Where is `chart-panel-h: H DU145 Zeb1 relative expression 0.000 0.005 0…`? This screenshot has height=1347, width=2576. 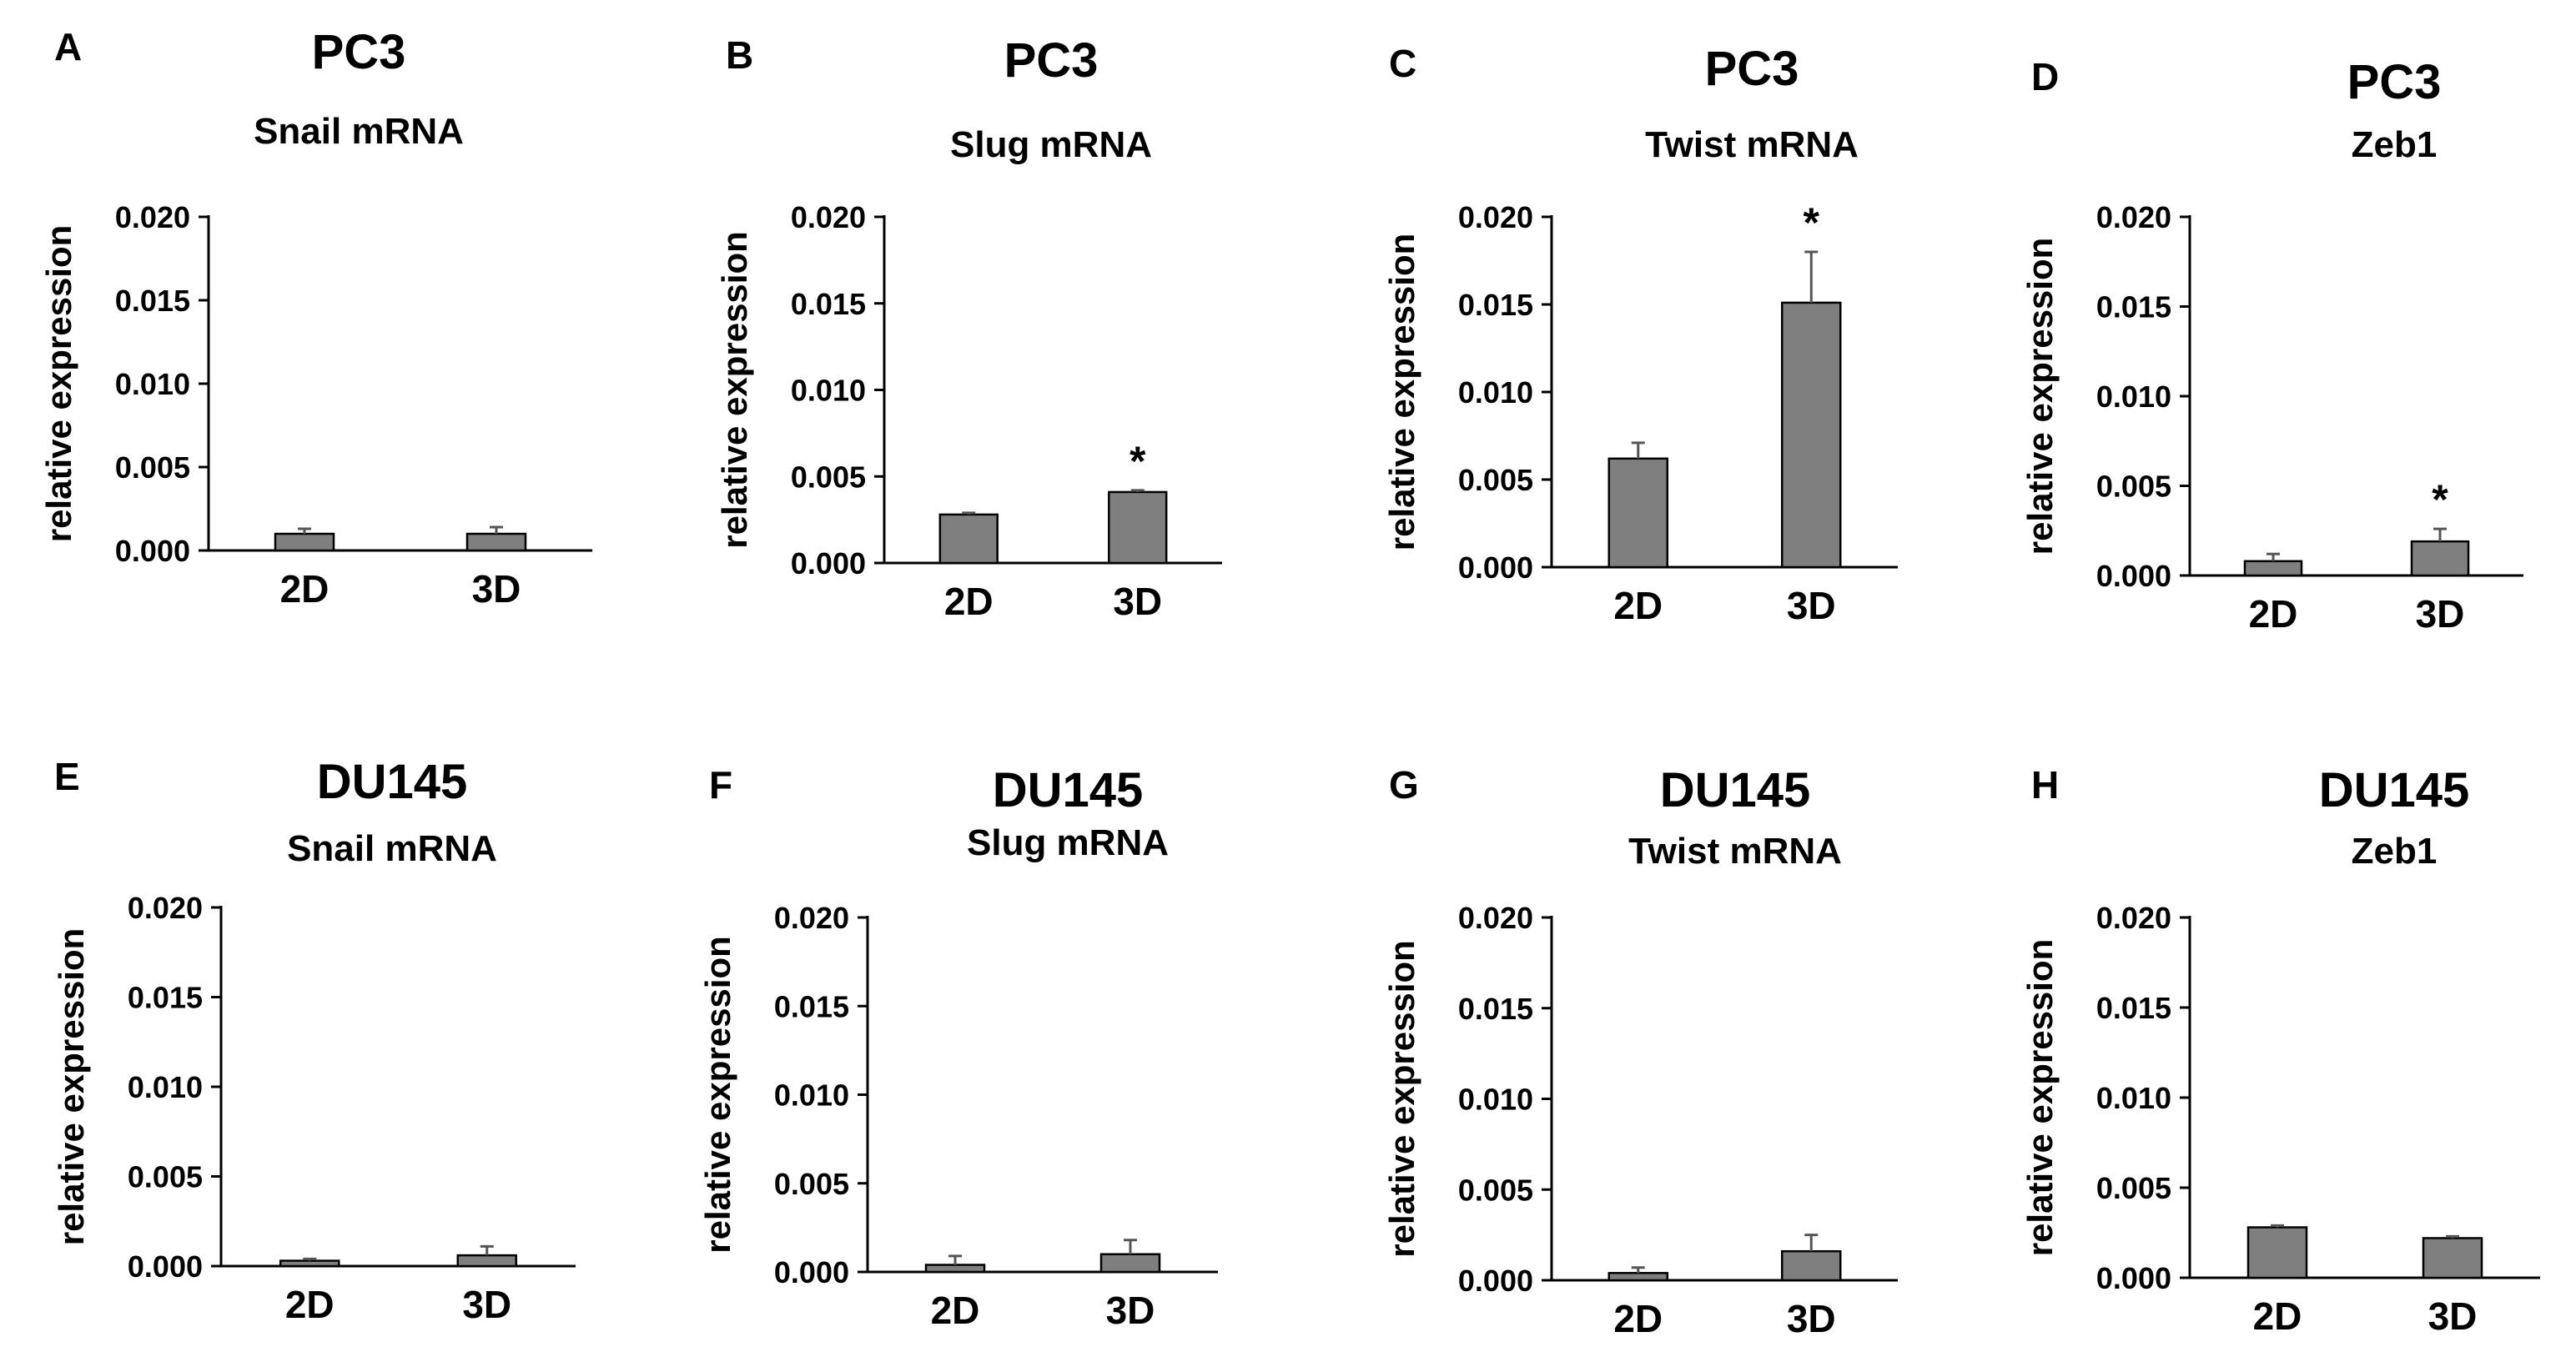 chart-panel-h: H DU145 Zeb1 relative expression 0.000 0.005 0… is located at coordinates (2280, 1050).